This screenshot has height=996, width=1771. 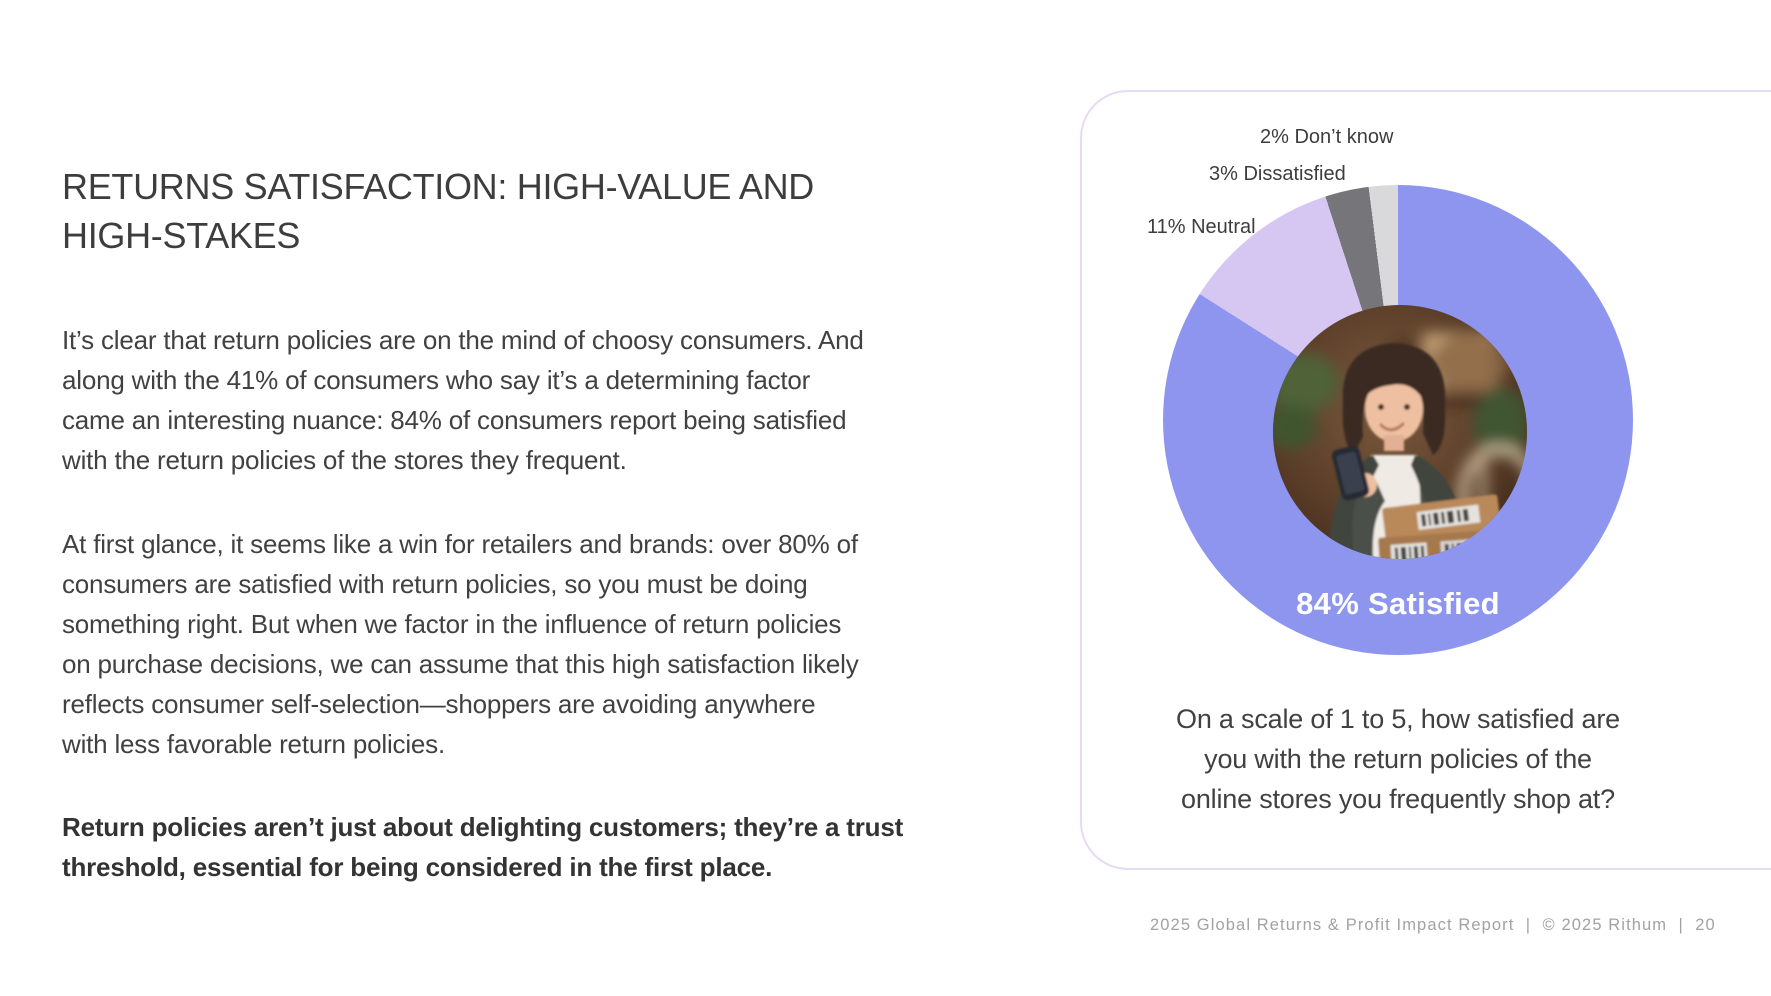 I want to click on center-photo-illustration, so click(x=1400, y=432).